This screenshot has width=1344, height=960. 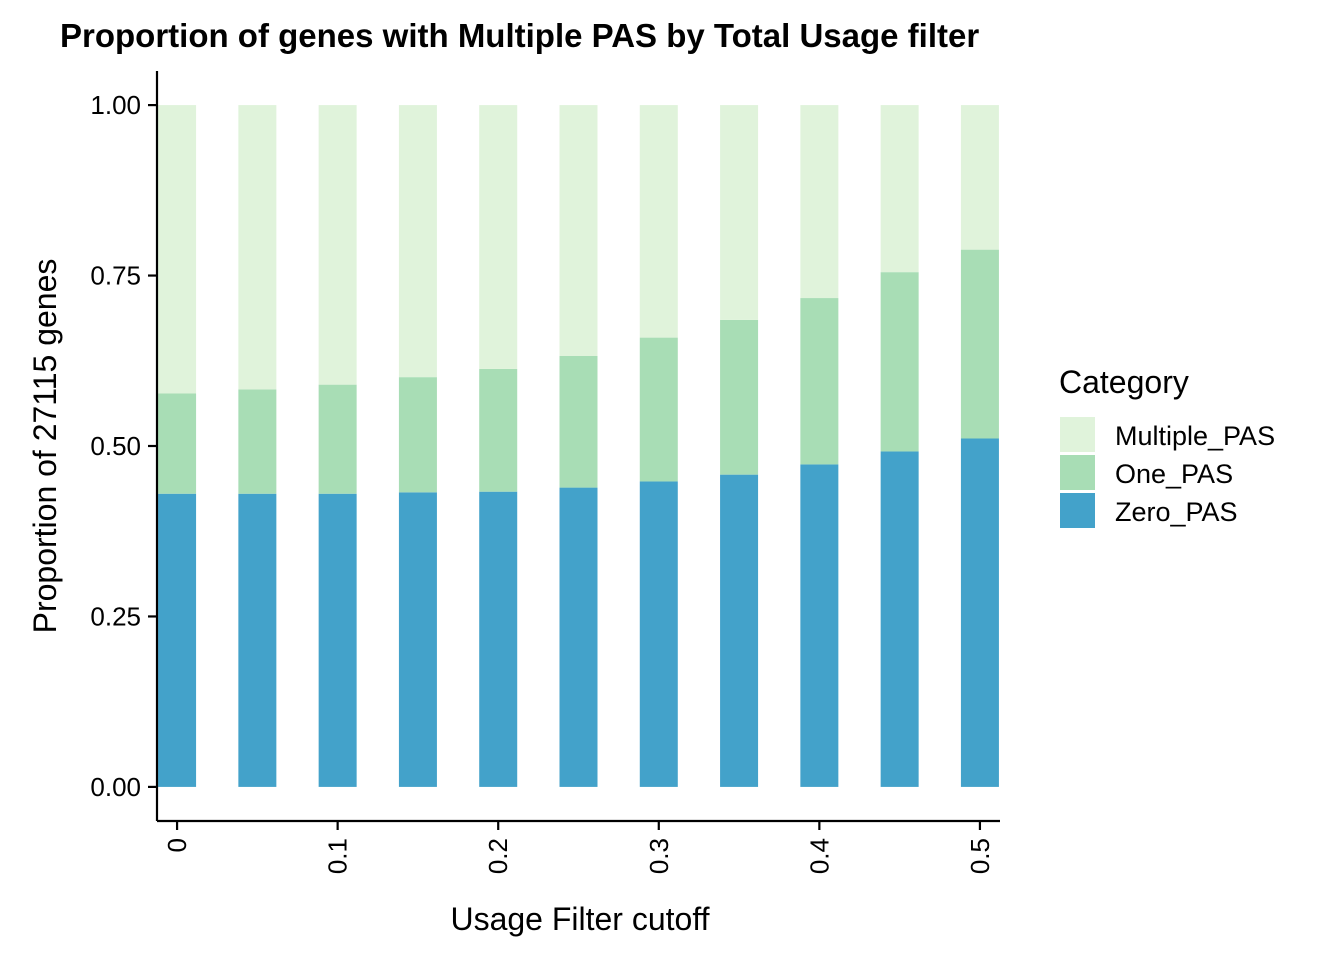 I want to click on y-tick-label: 0.50, so click(x=115, y=446).